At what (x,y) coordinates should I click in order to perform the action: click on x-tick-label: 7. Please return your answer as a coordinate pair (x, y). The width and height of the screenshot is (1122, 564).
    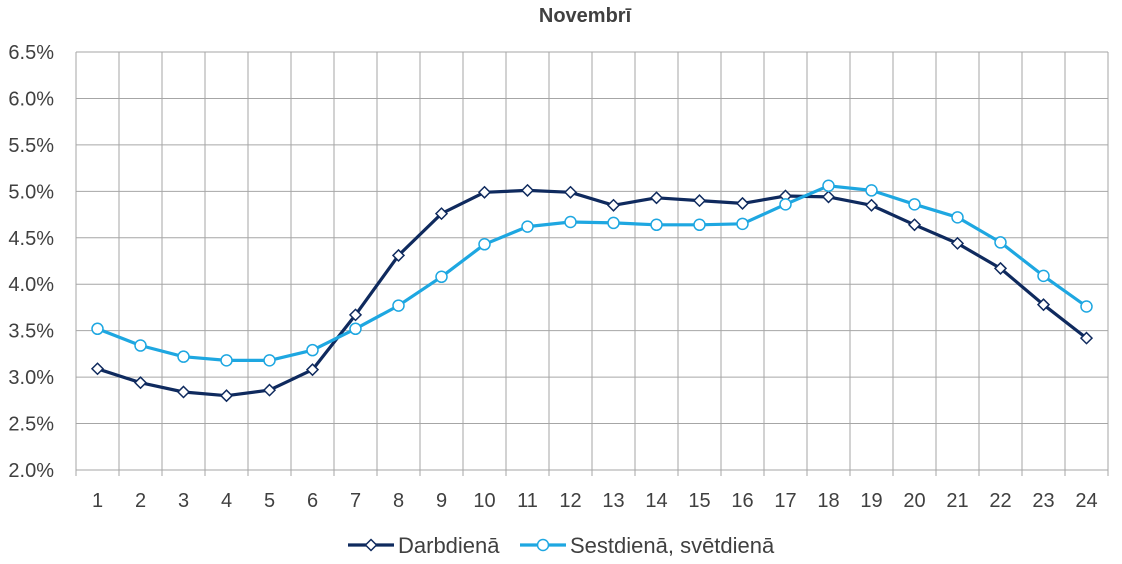
    Looking at the image, I should click on (355, 501).